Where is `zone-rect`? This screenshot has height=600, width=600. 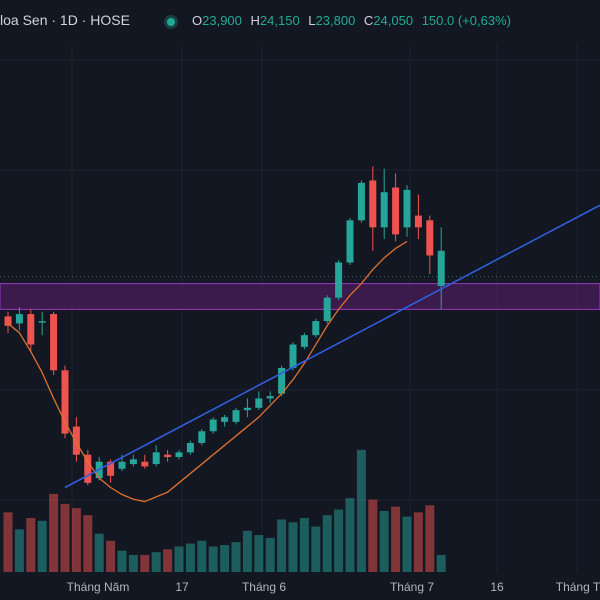
zone-rect is located at coordinates (300, 296).